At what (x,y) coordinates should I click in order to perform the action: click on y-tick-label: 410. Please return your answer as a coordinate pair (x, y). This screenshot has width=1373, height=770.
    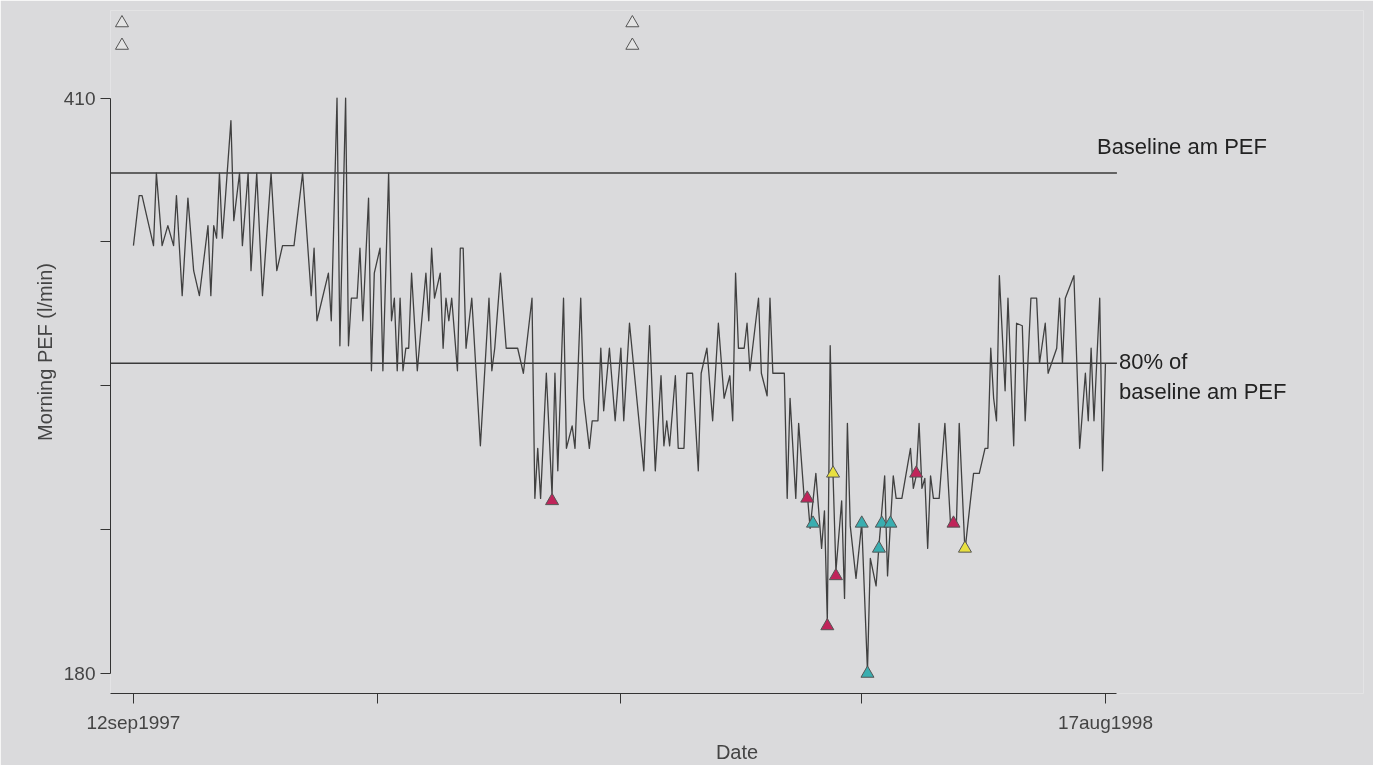
    Looking at the image, I should click on (79, 98).